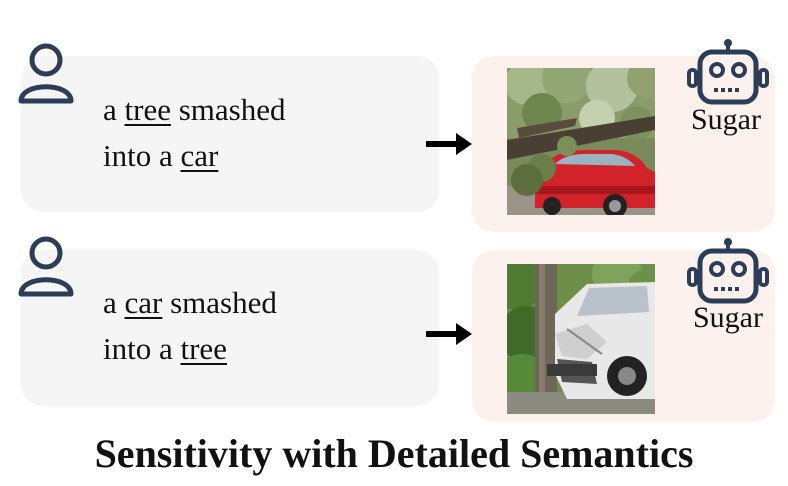 This screenshot has height=486, width=788. I want to click on prompt-line: a car smashed, so click(190, 303).